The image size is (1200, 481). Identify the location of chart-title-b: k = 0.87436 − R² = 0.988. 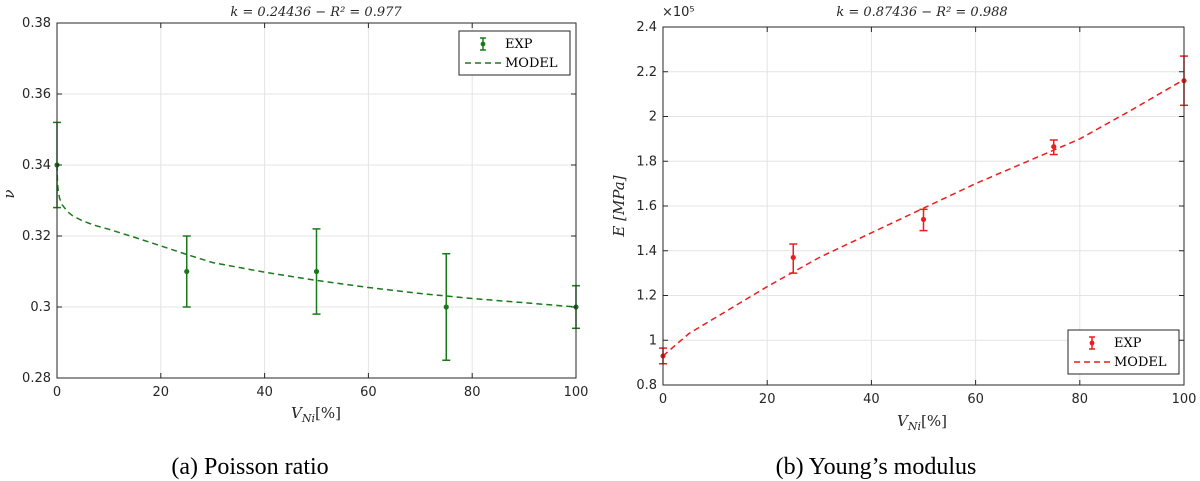
(921, 12).